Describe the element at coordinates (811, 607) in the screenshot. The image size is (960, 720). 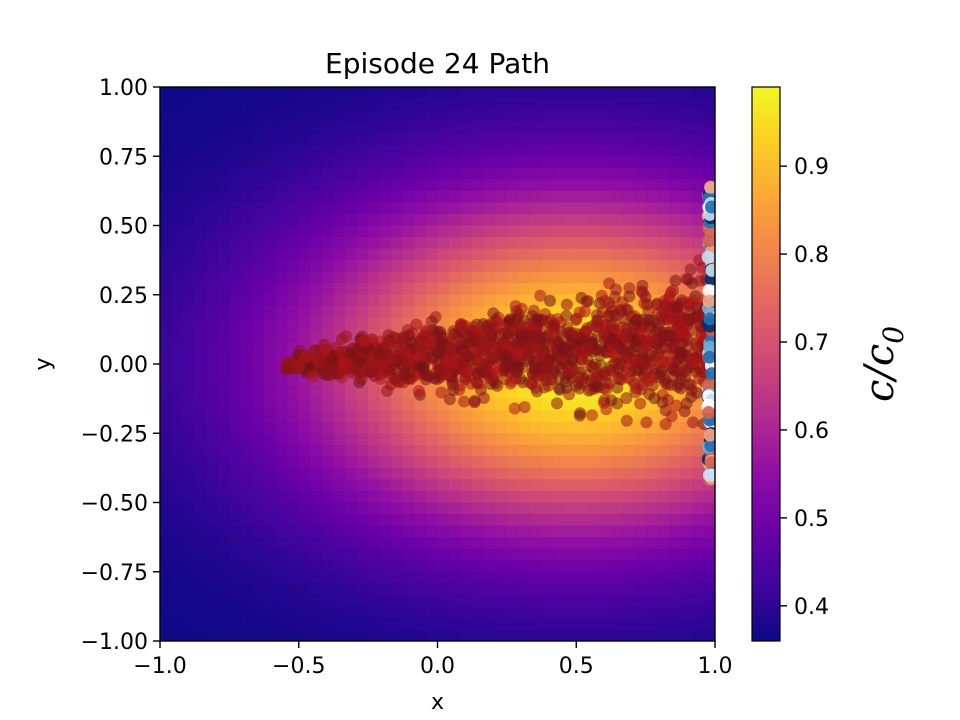
I see `colorbar-tick-label: 0.4` at that location.